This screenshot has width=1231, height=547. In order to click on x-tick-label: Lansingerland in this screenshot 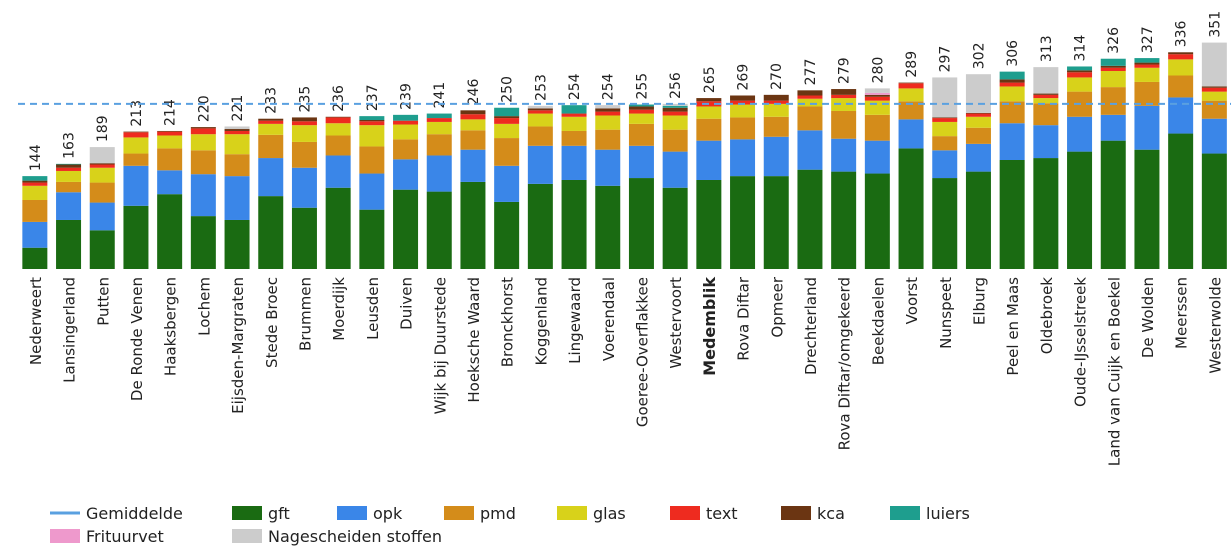, I will do `click(70, 330)`.